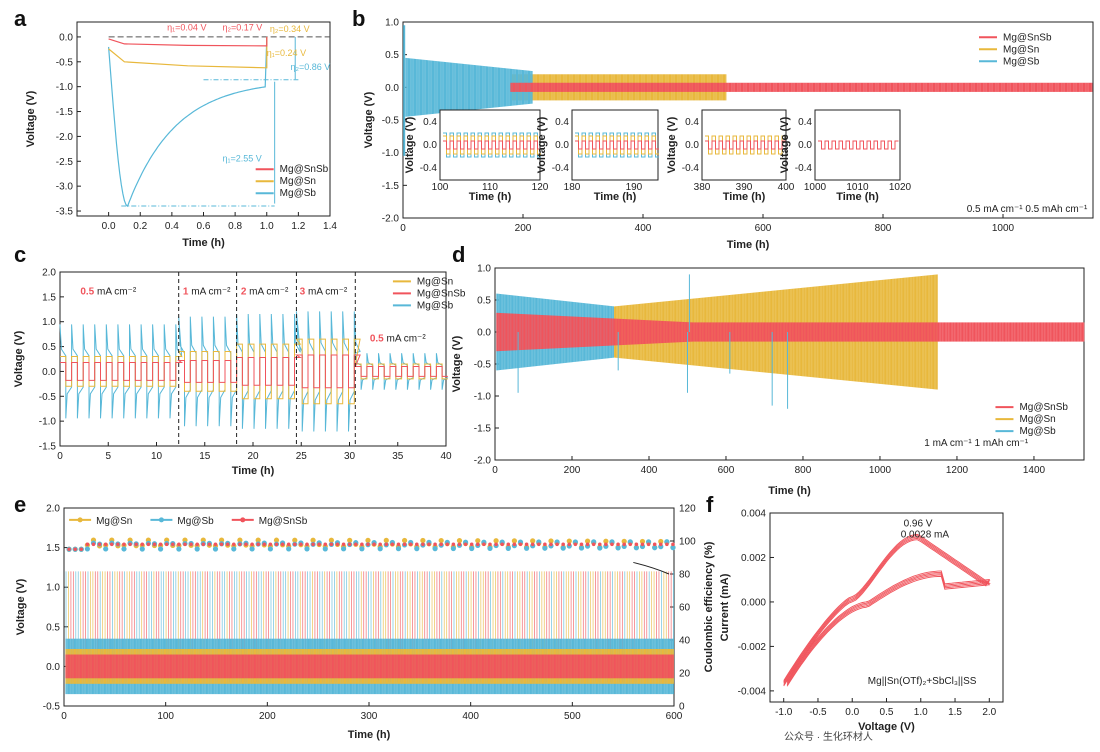 The width and height of the screenshot is (1100, 752). I want to click on series-mg-snsb, so click(188, 41).